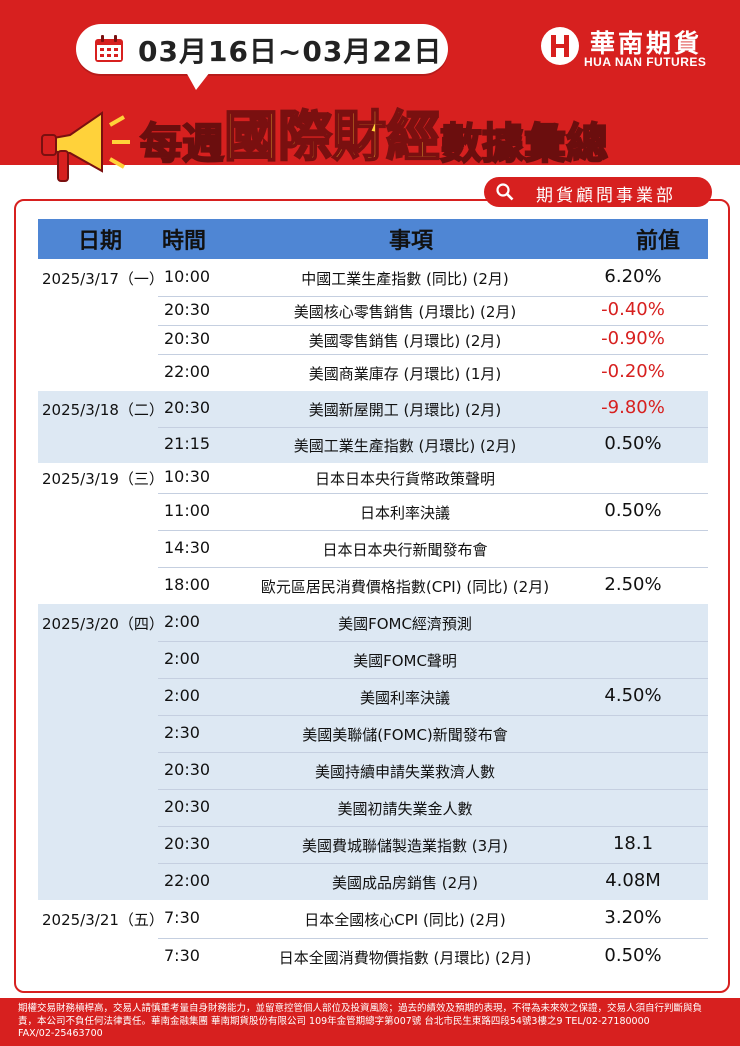 The height and width of the screenshot is (1046, 740). I want to click on table-row: 20:30 美國持續申請失業救濟人數, so click(433, 771).